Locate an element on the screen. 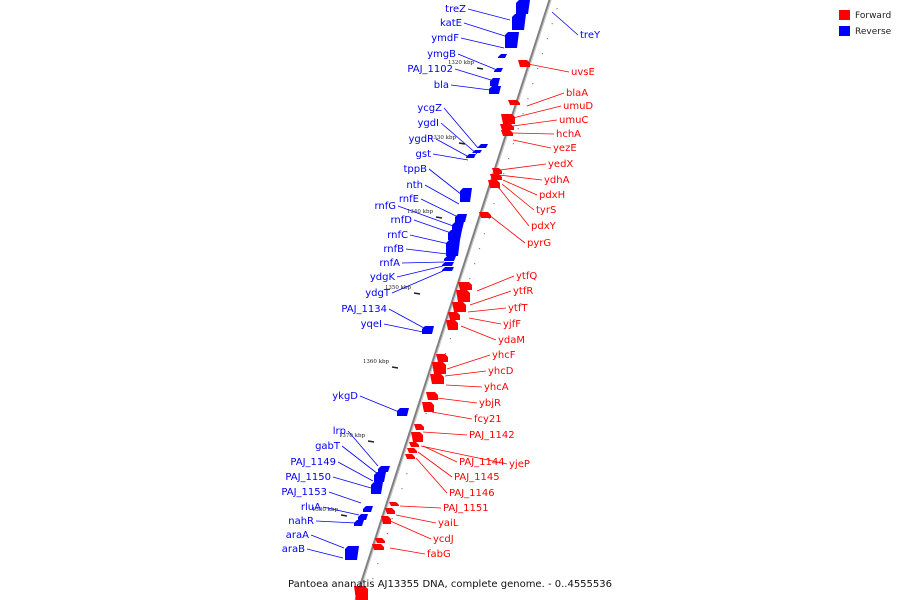 The image size is (900, 600). forward-gene-label: PAJ_1151 is located at coordinates (466, 508).